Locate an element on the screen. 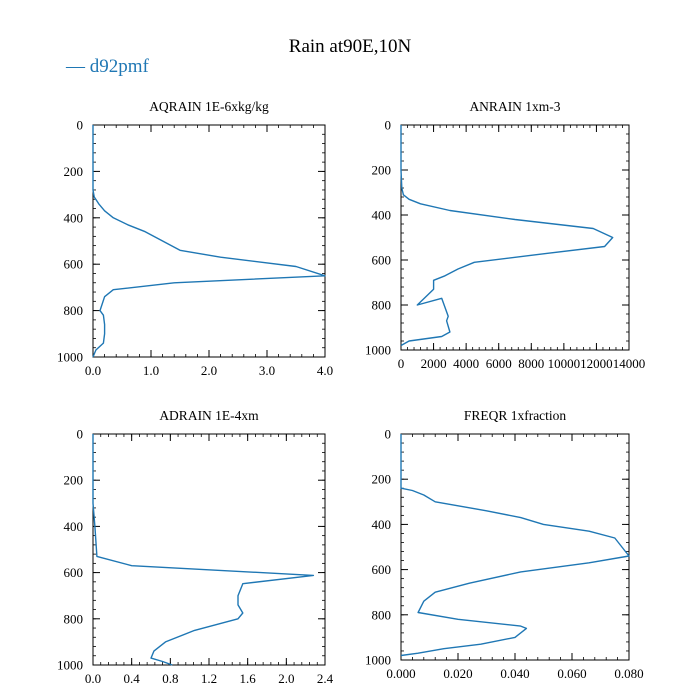 Image resolution: width=700 pixels, height=700 pixels. x-tick-label: 10000 is located at coordinates (564, 363).